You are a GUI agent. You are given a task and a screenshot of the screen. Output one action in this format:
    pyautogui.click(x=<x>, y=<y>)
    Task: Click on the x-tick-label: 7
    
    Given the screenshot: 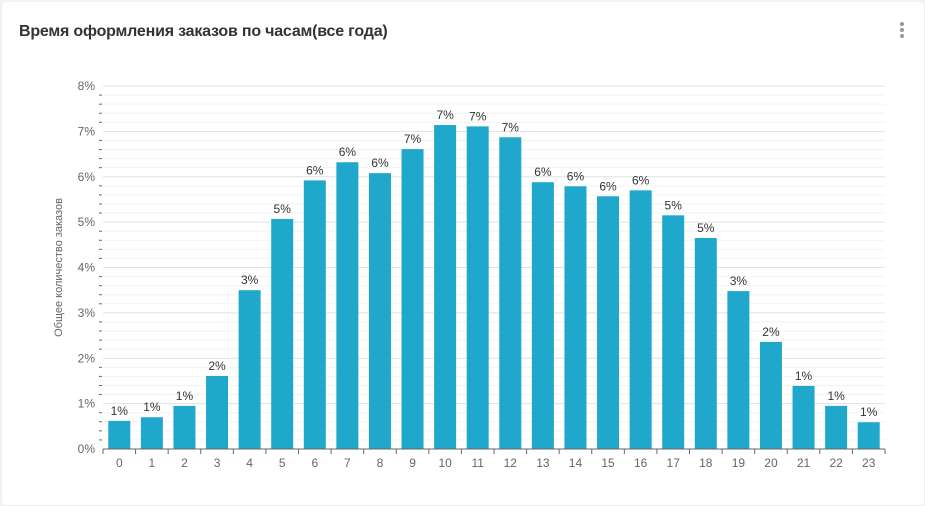 What is the action you would take?
    pyautogui.click(x=347, y=463)
    